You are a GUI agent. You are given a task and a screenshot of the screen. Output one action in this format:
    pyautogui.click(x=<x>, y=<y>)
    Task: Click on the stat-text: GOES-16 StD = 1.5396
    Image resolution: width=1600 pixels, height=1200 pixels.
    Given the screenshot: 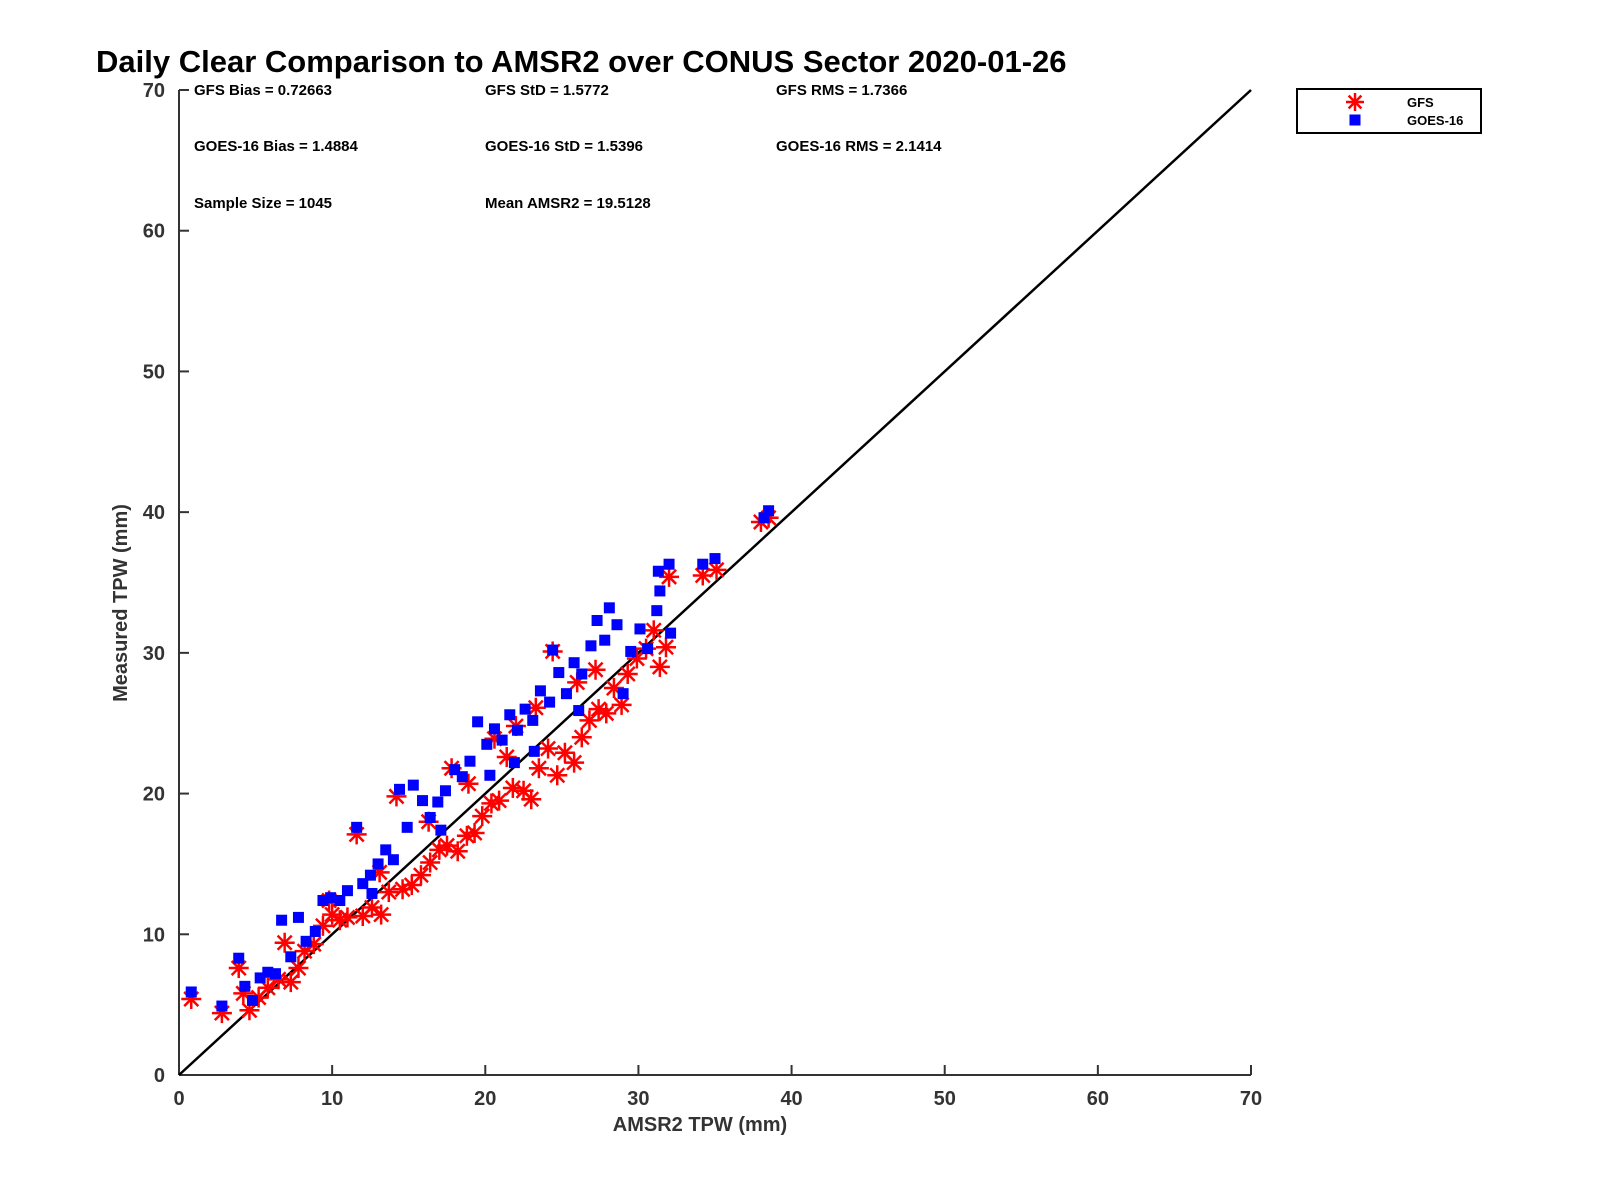 What is the action you would take?
    pyautogui.click(x=564, y=146)
    